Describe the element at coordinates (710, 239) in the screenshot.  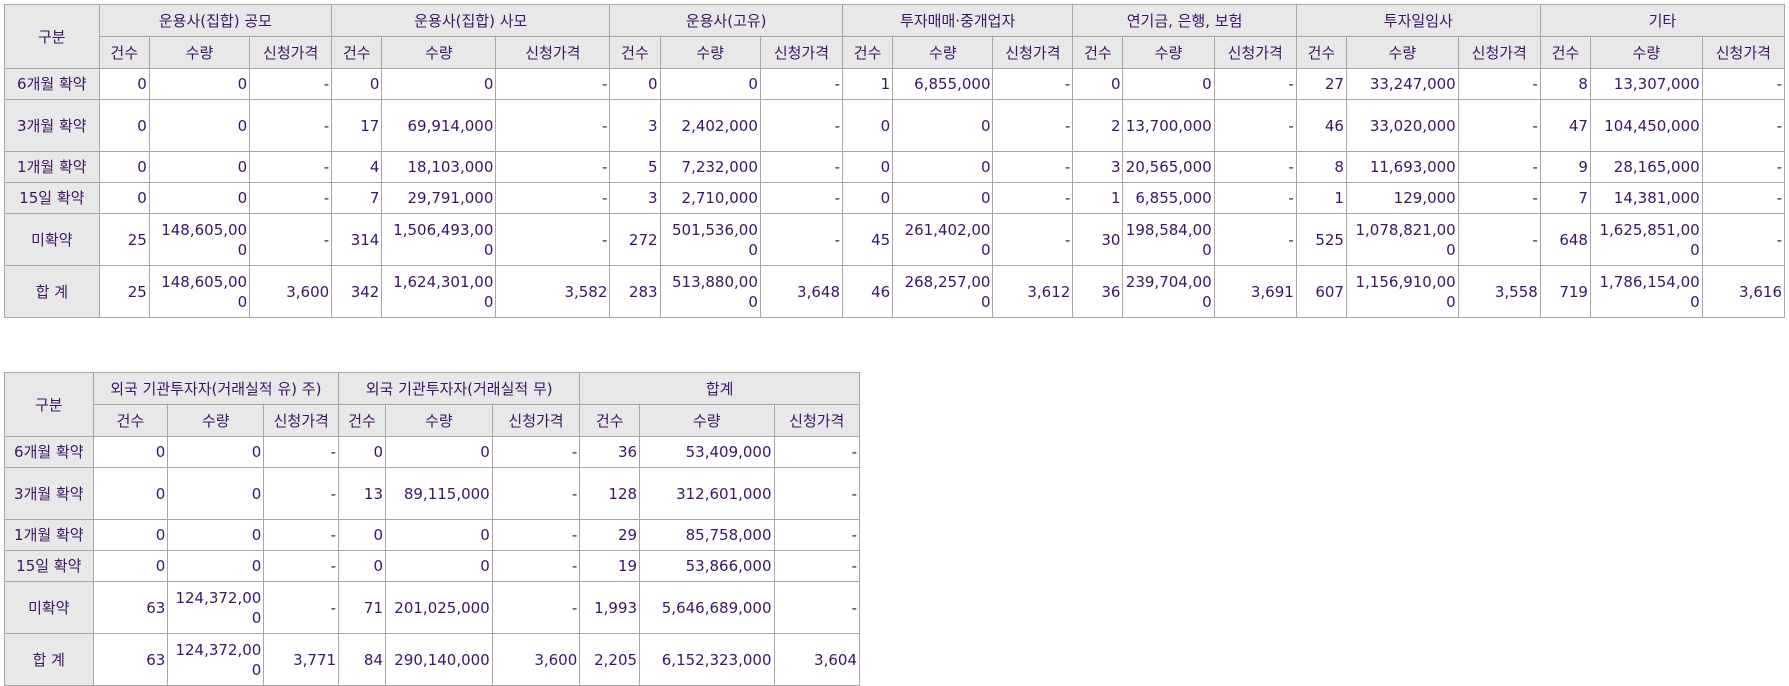
I see `table-cell: 501,536,000` at that location.